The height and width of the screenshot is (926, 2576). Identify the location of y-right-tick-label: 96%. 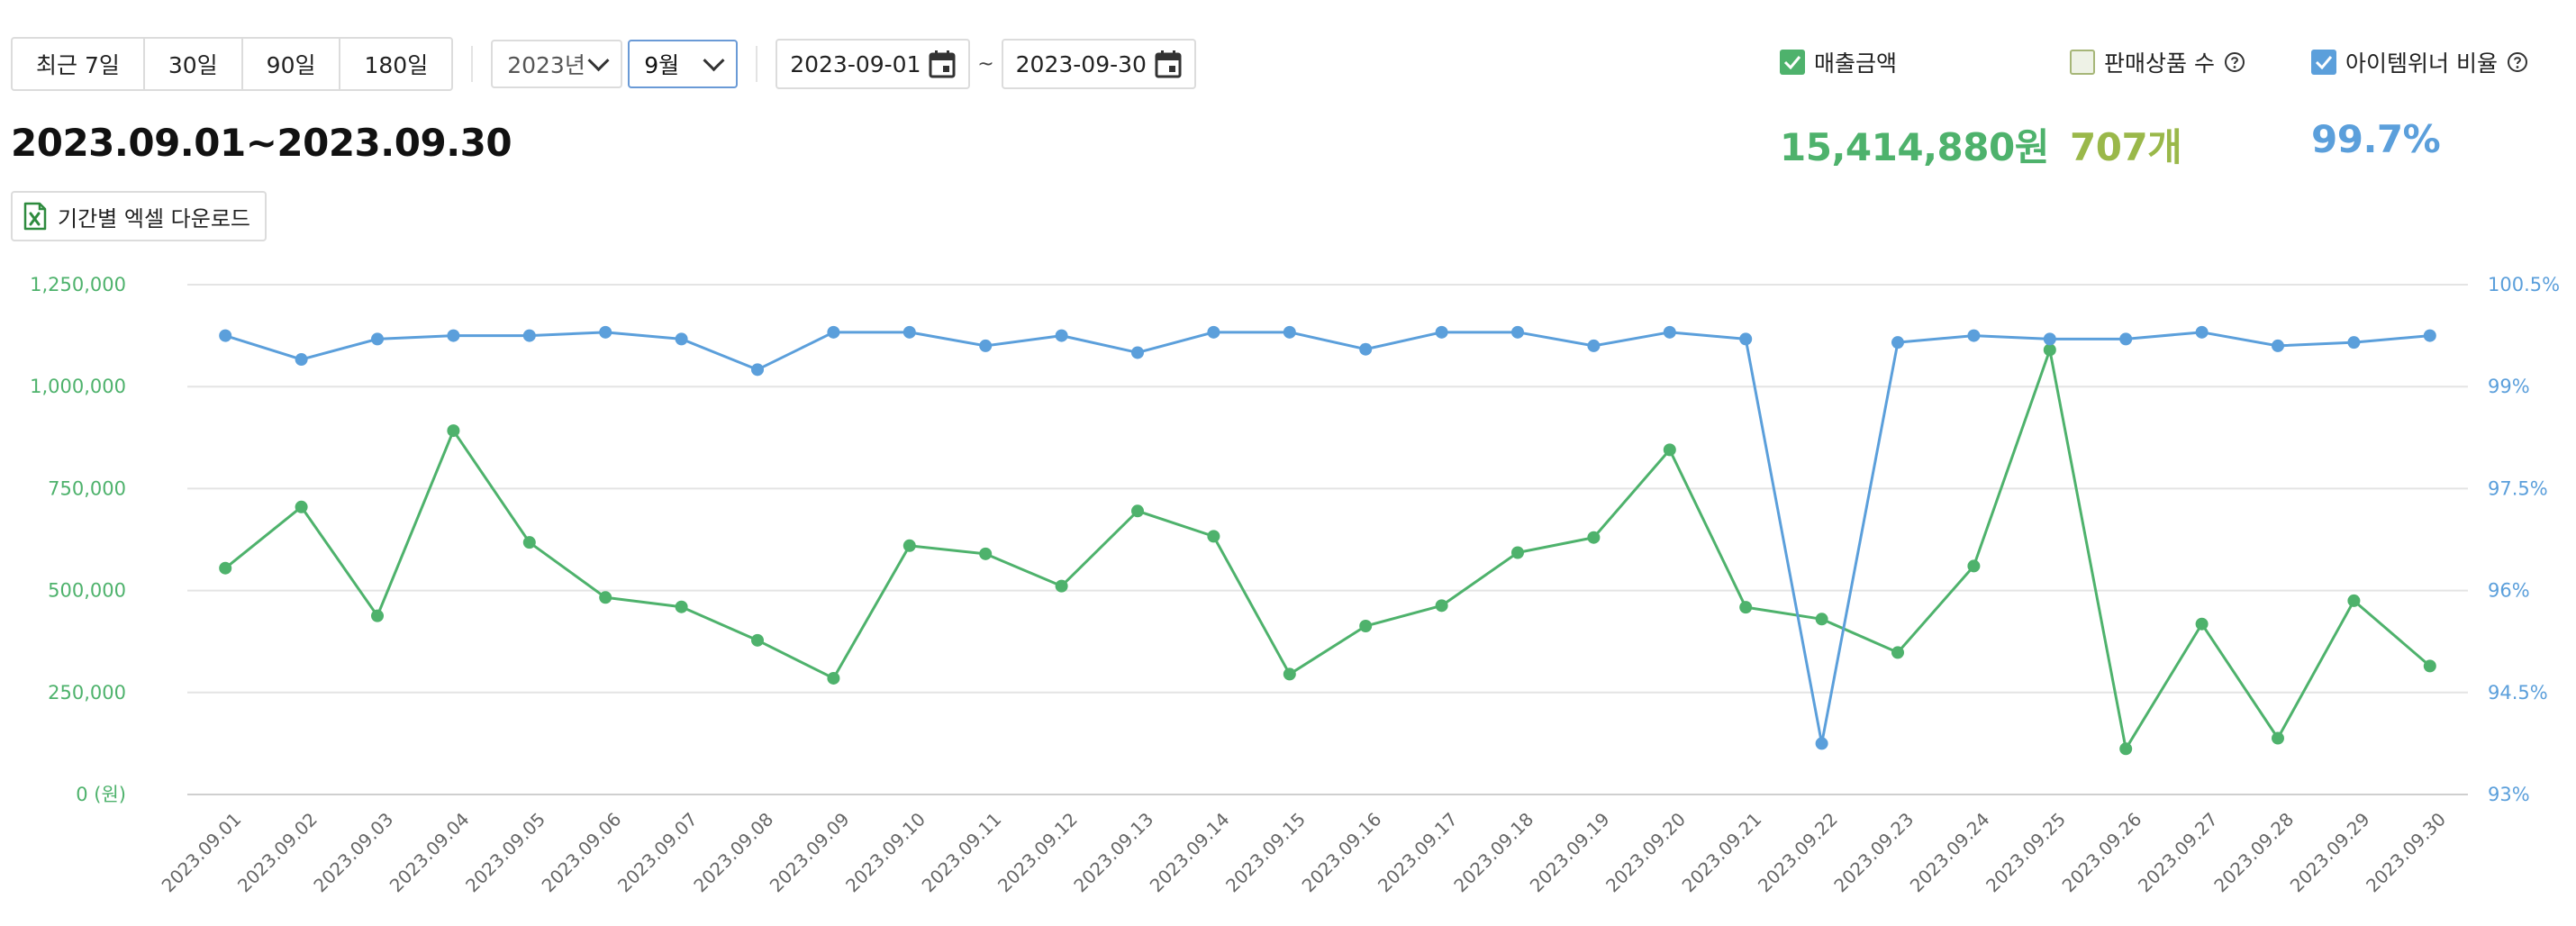
(2509, 591).